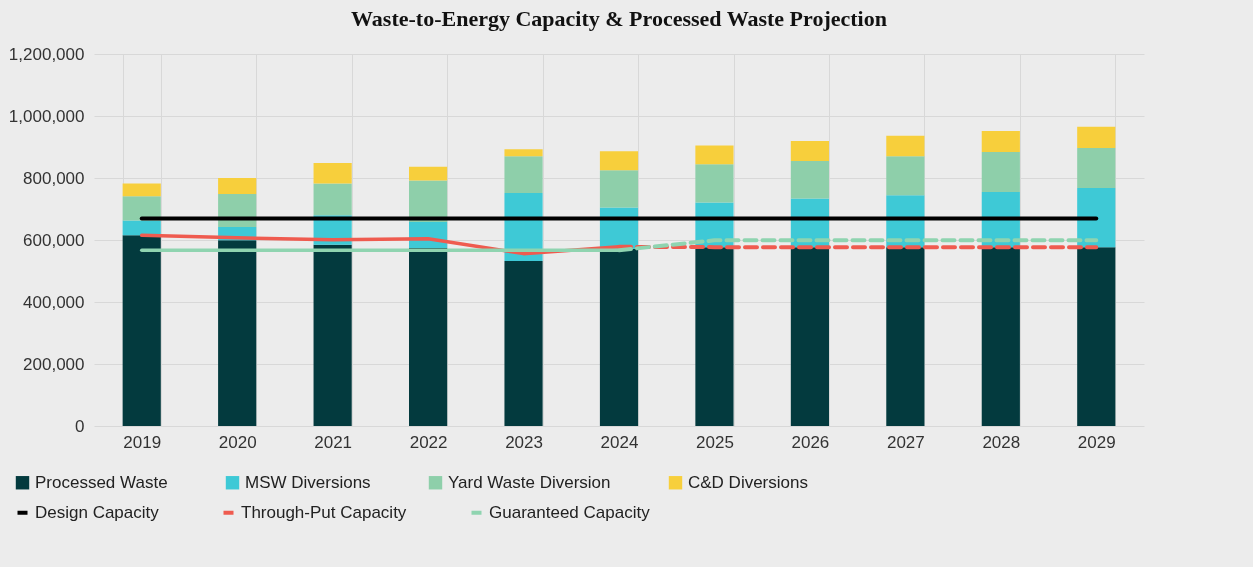  I want to click on y-tick-label: 200,000, so click(54, 364).